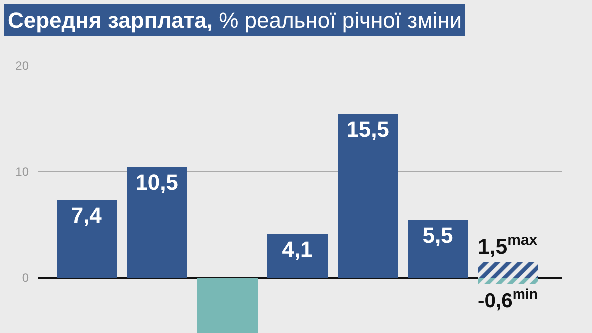  What do you see at coordinates (87, 215) in the screenshot?
I see `data-label: 7,4` at bounding box center [87, 215].